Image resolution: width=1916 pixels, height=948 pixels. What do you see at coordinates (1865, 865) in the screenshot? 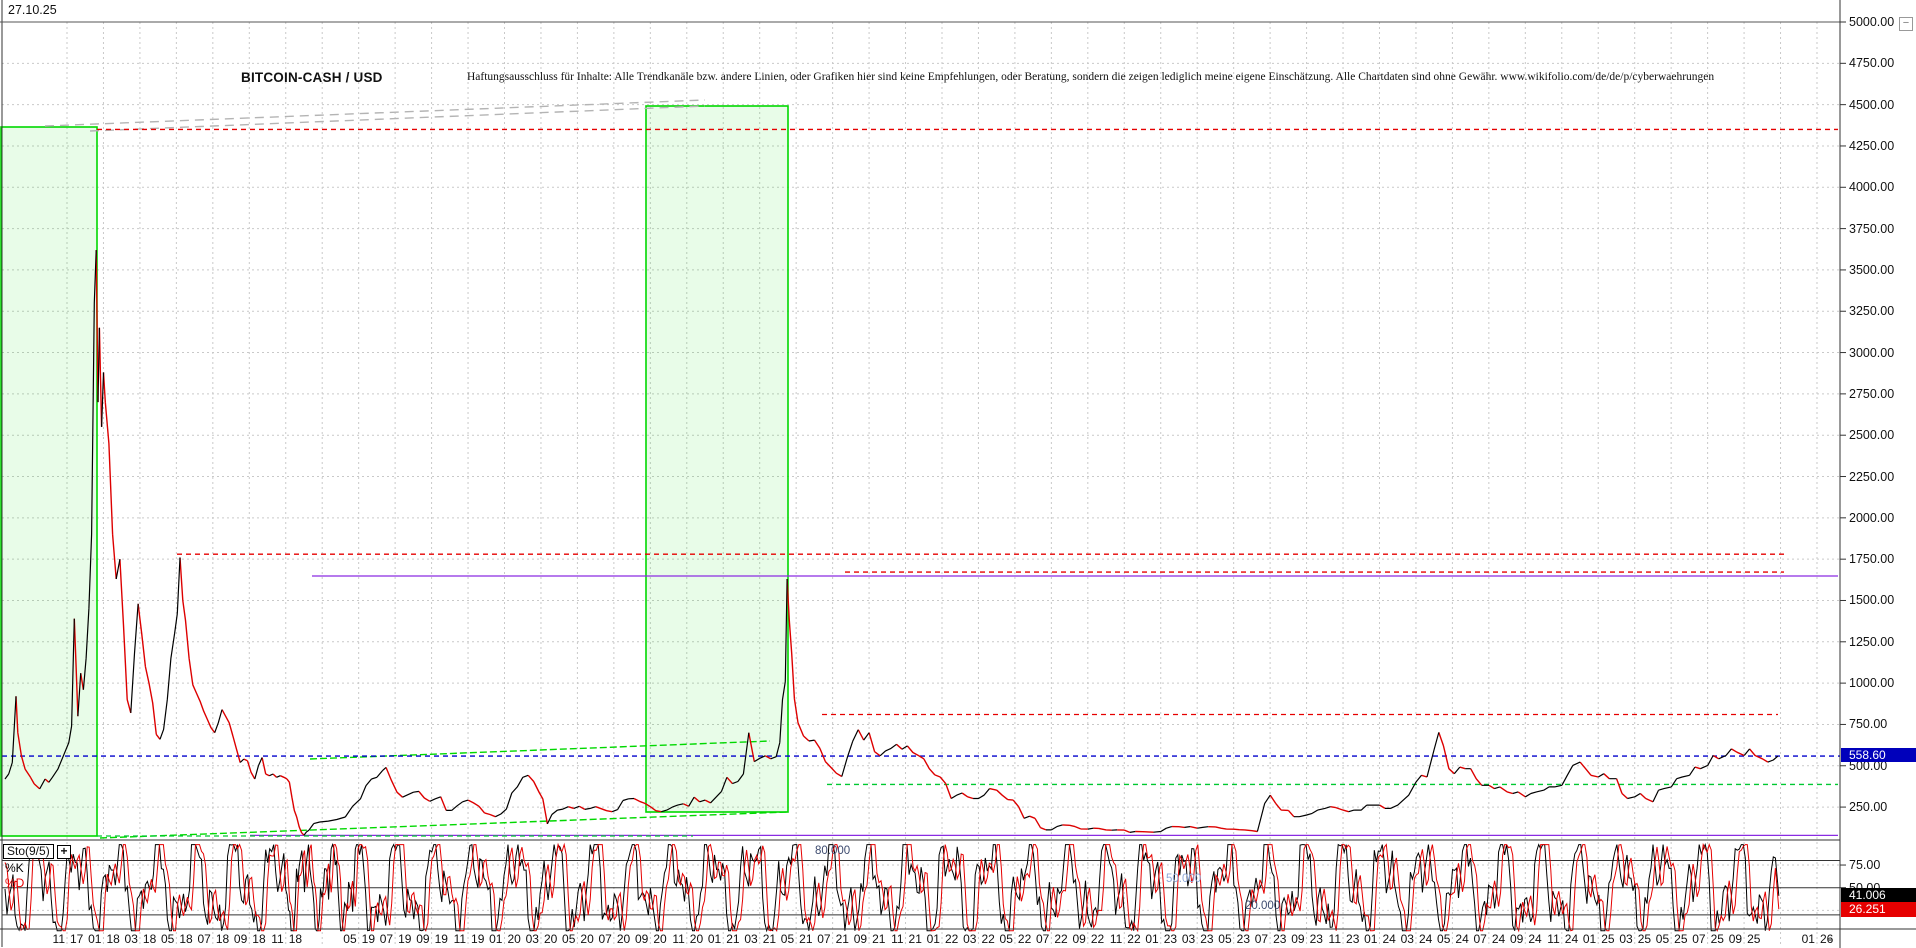
I see `sto-axis-tick: 75.00` at bounding box center [1865, 865].